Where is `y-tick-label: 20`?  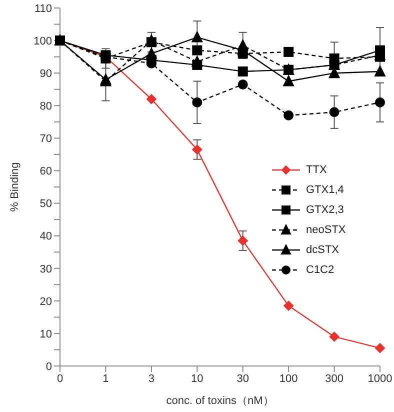 y-tick-label: 20 is located at coordinates (46, 302).